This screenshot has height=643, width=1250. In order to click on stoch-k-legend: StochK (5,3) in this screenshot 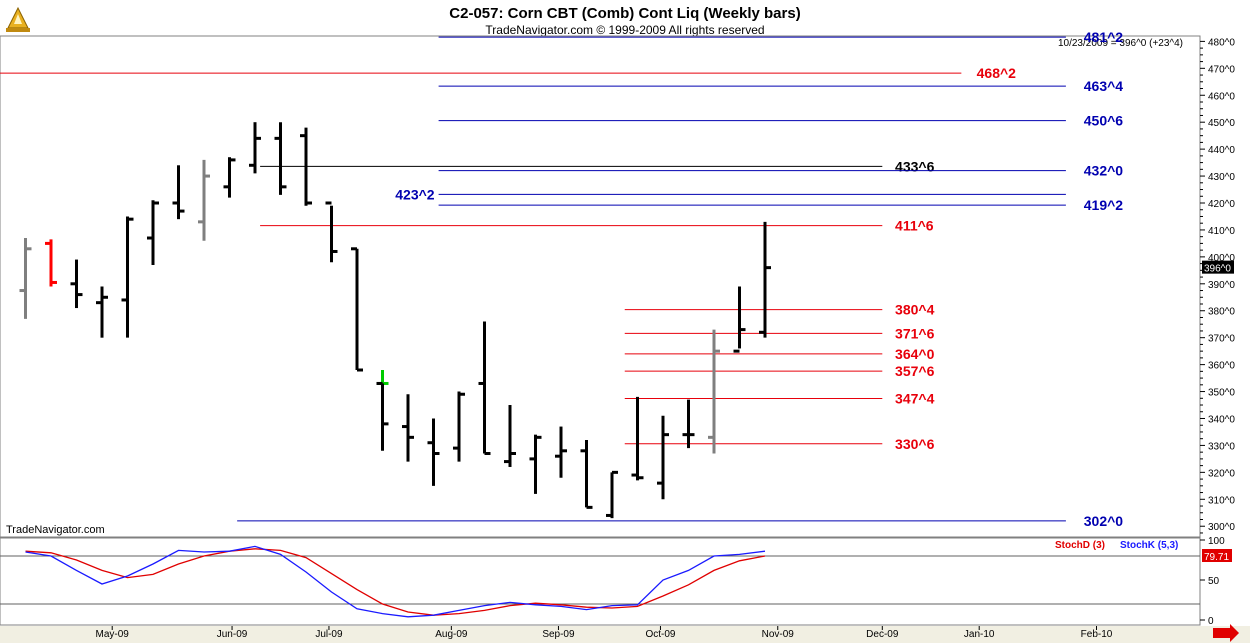, I will do `click(1149, 545)`.